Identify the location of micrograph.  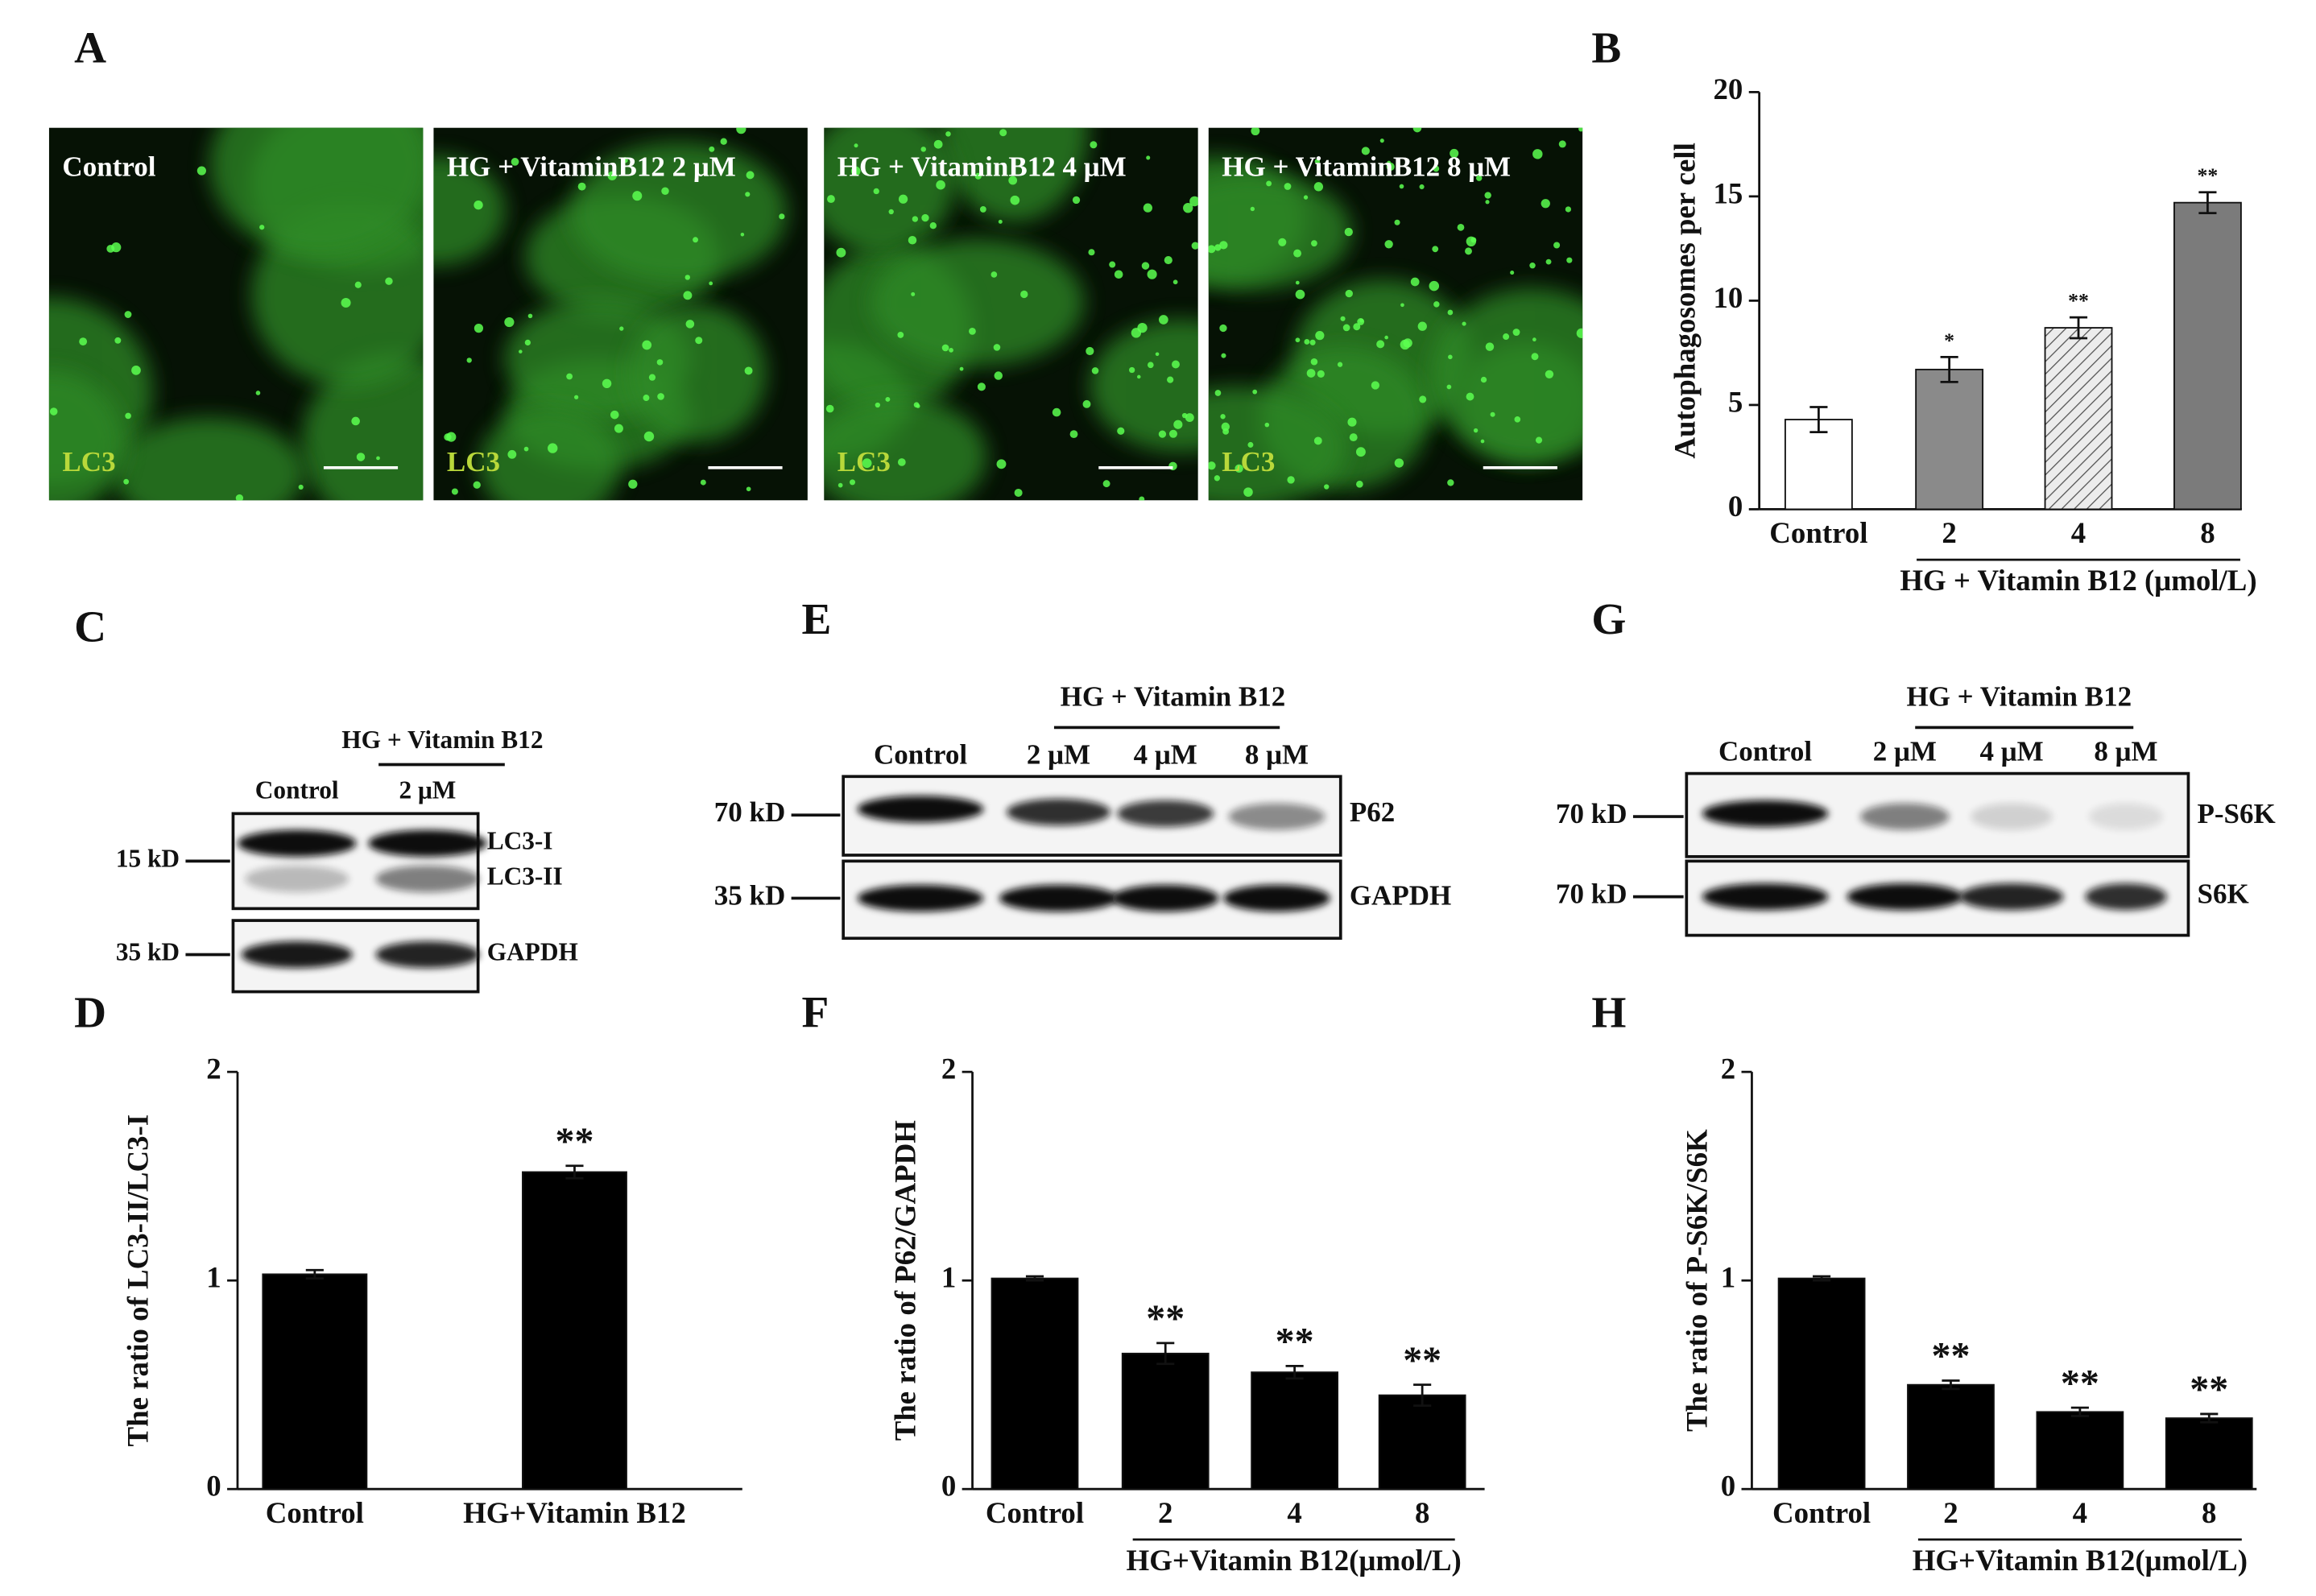
(620, 314).